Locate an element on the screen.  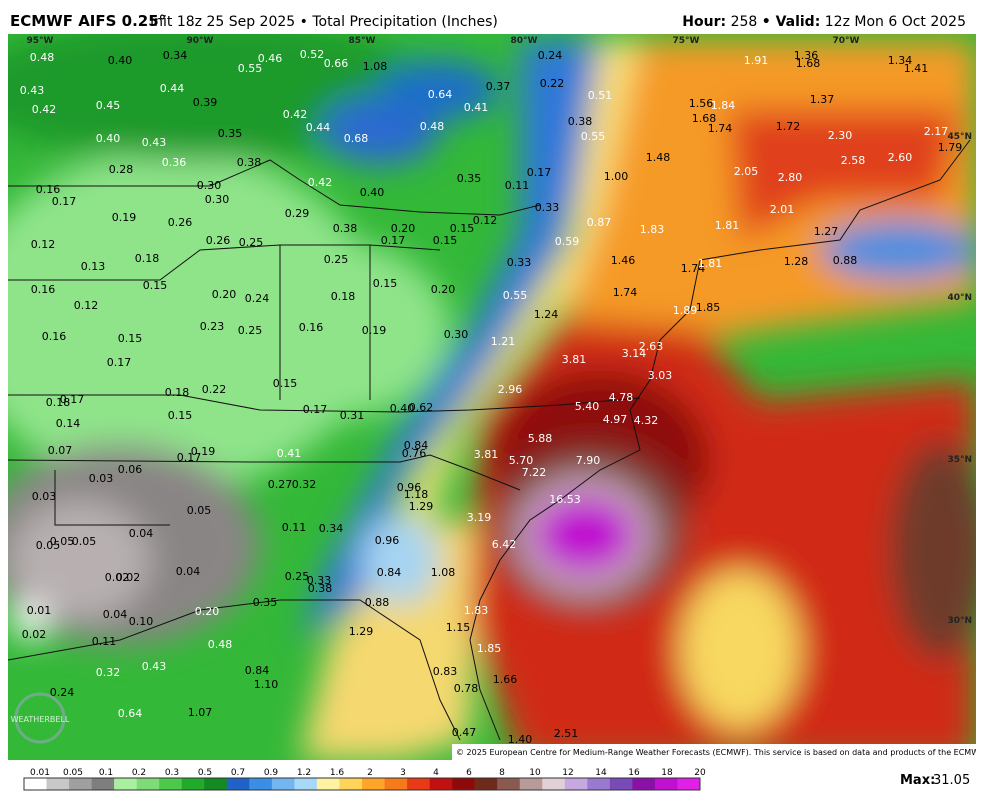
precip-value: 0.36 is located at coordinates (174, 162).